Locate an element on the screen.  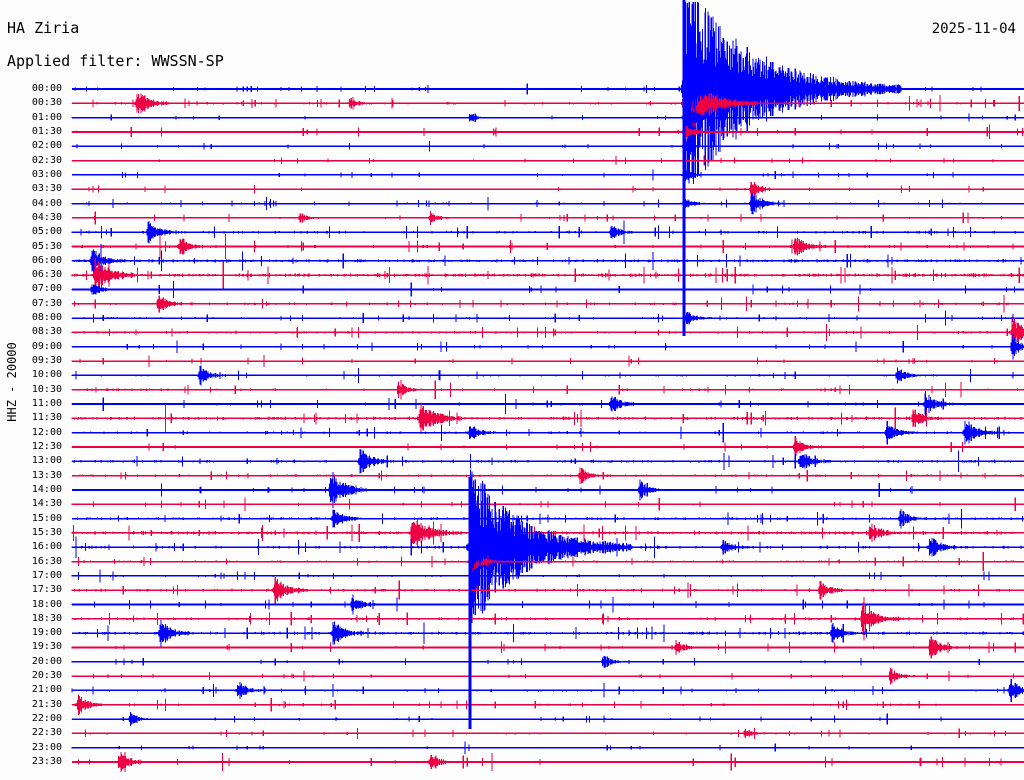
time-tick-label: 11:30 is located at coordinates (46, 418).